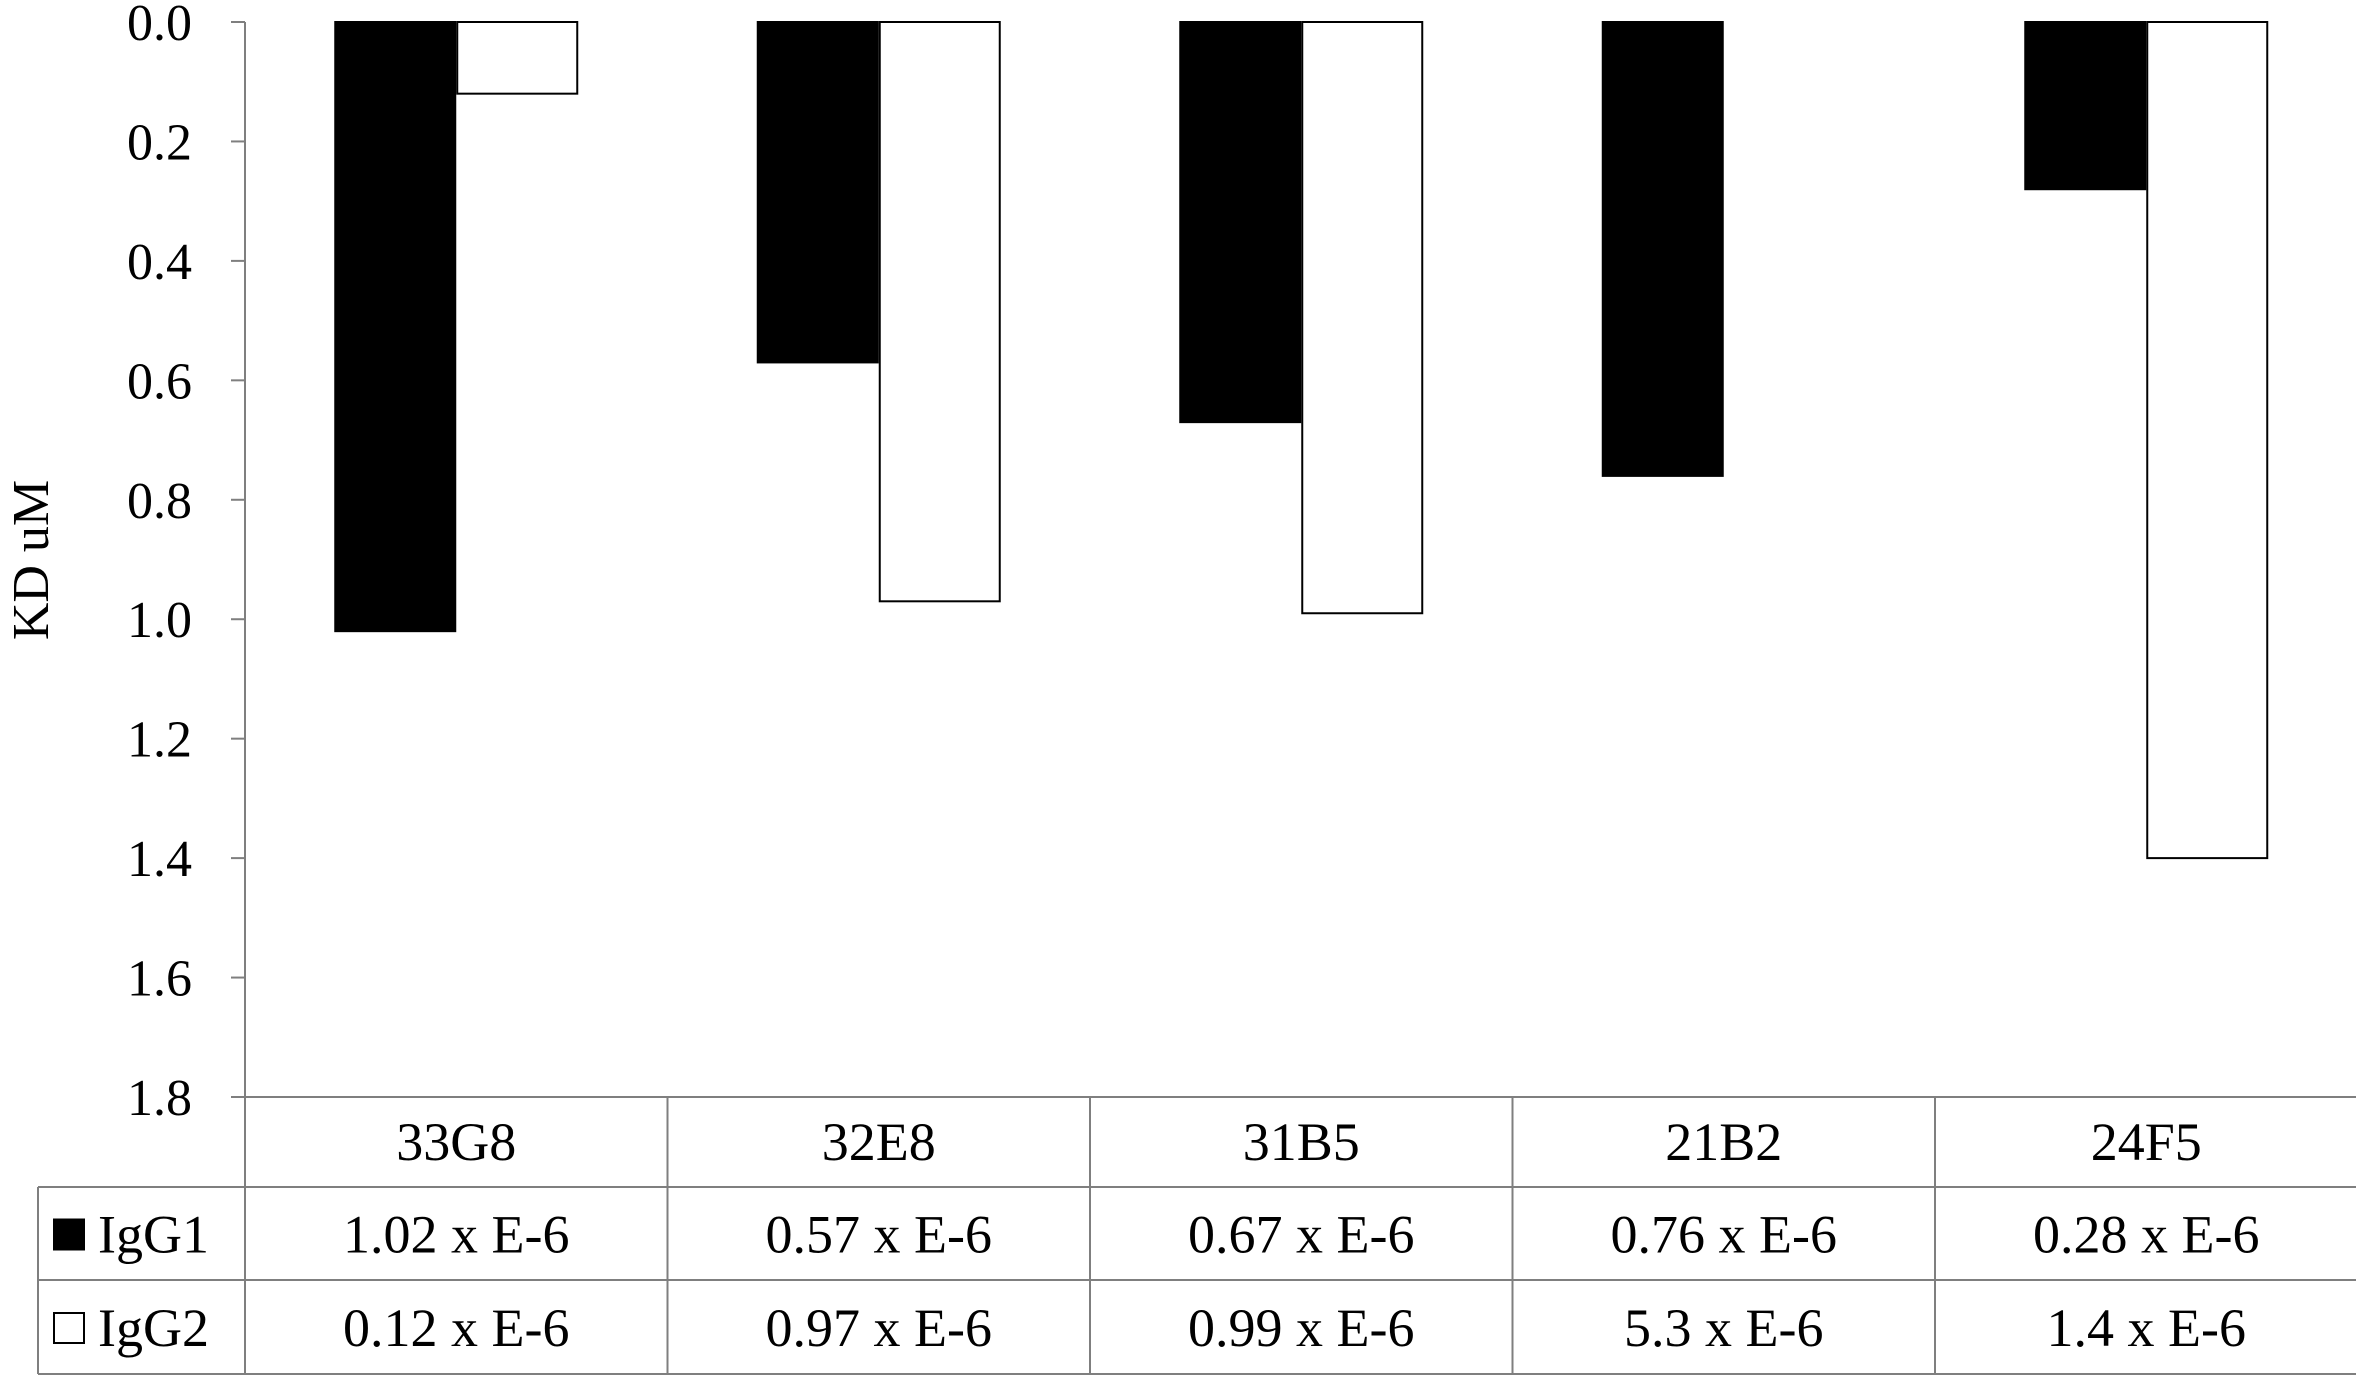  I want to click on table-cell: 0.57 x E-6, so click(879, 1235).